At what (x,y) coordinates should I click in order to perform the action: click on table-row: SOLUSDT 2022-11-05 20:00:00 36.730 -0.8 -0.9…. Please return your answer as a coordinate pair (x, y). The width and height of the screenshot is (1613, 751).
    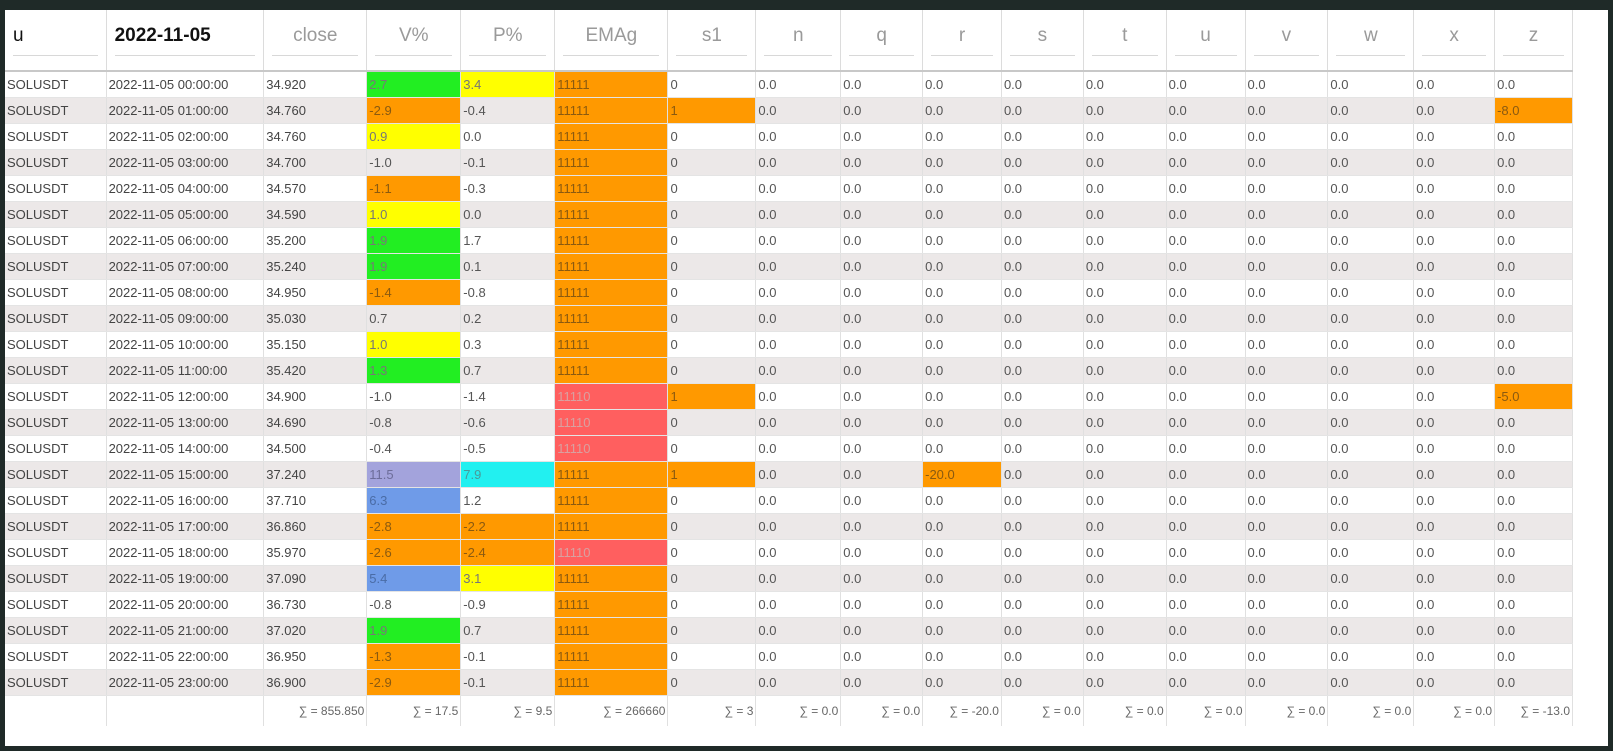
    Looking at the image, I should click on (789, 604).